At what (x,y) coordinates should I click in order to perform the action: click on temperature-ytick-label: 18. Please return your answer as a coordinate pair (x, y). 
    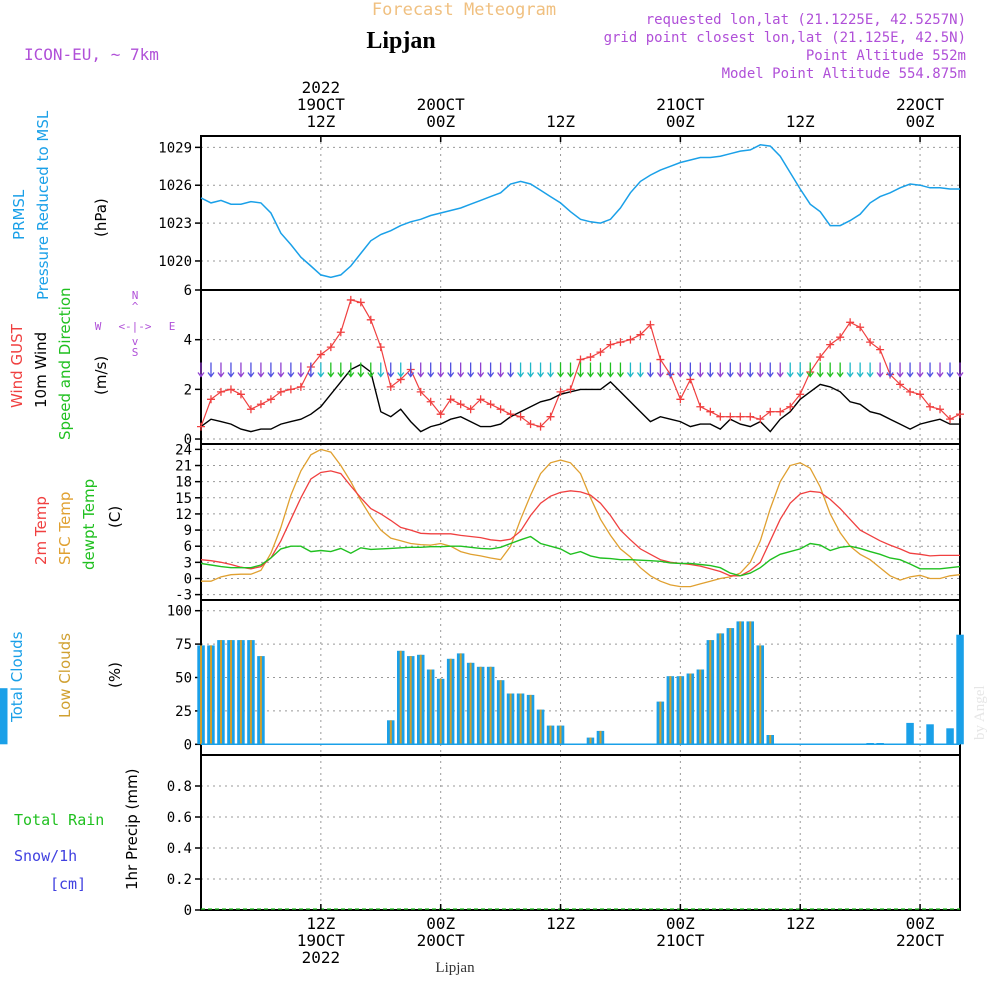
    Looking at the image, I should click on (183, 483).